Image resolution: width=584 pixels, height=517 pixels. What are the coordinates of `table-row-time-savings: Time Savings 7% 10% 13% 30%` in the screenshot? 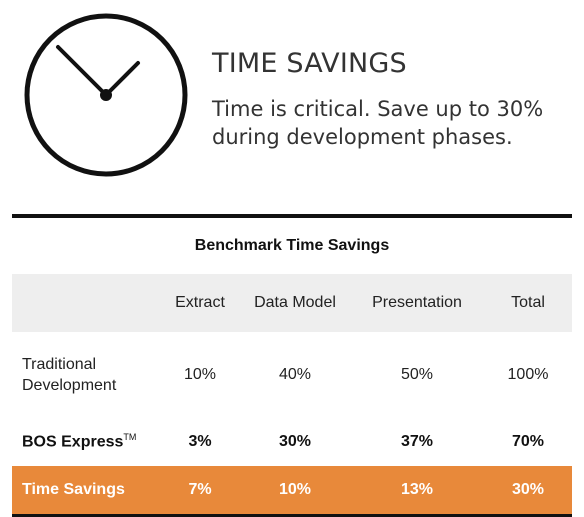 It's located at (292, 490).